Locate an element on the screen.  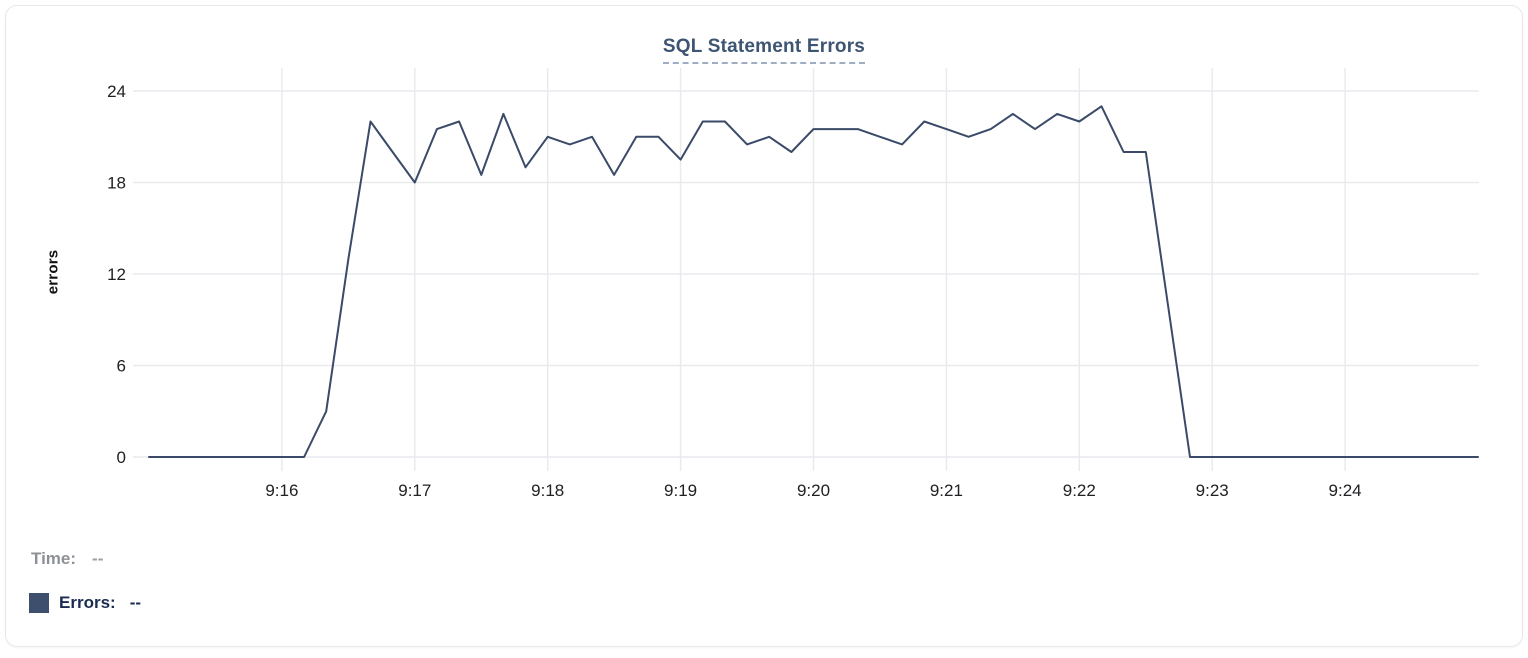
x-tick-label: 9:21 is located at coordinates (946, 490).